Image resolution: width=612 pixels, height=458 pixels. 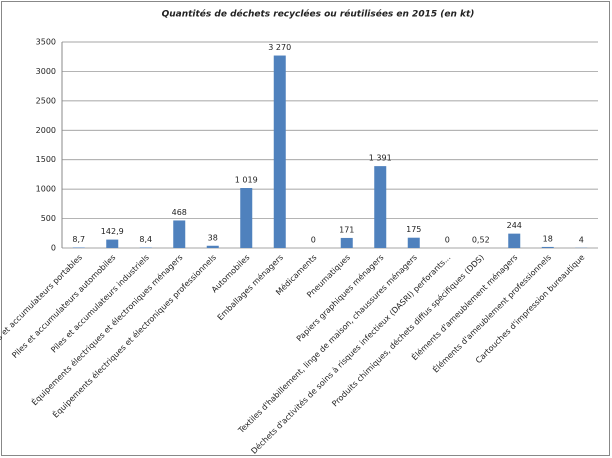 What do you see at coordinates (48, 218) in the screenshot?
I see `y-tick-label: 500` at bounding box center [48, 218].